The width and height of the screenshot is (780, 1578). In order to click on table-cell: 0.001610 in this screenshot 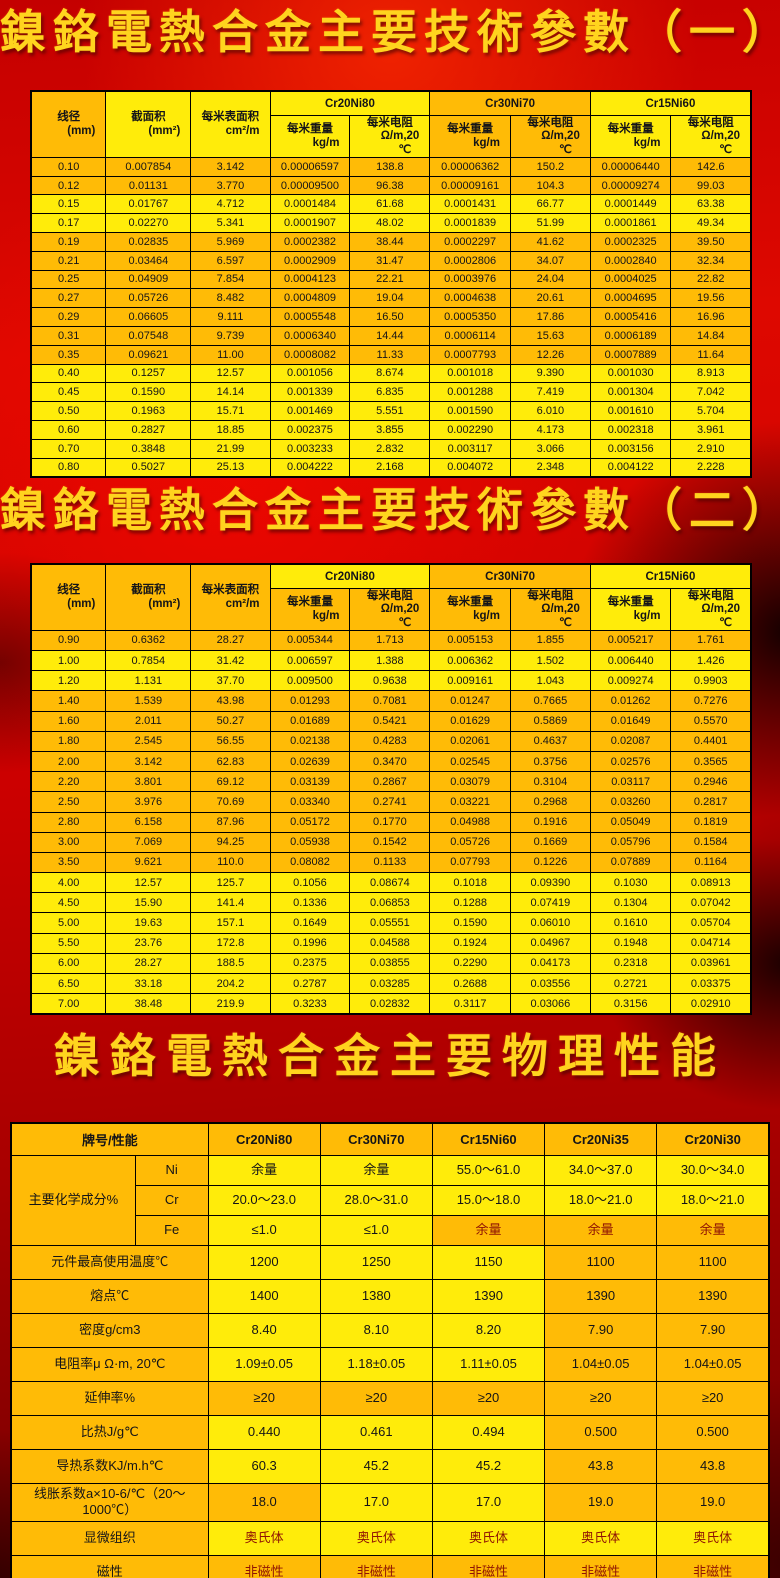, I will do `click(630, 411)`.